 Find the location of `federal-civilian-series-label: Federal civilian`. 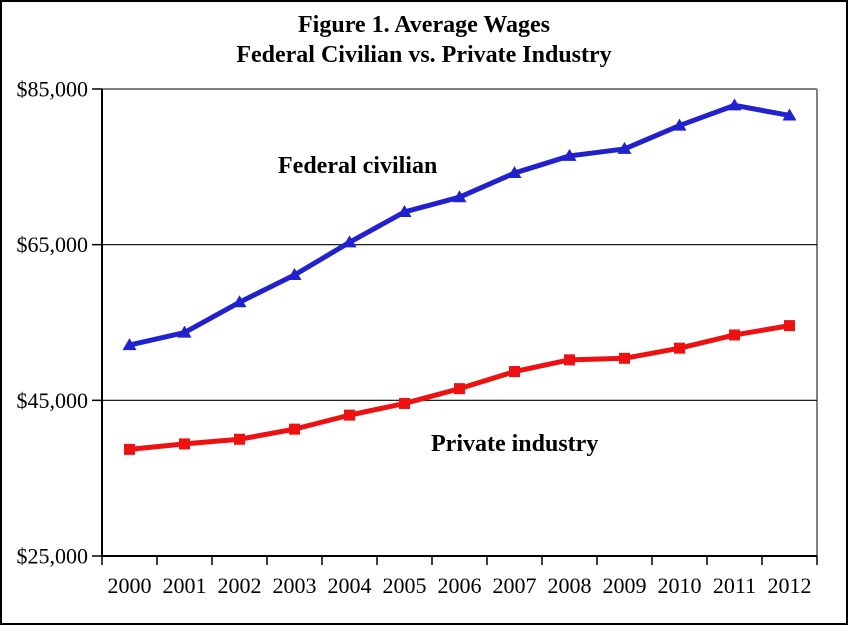

federal-civilian-series-label: Federal civilian is located at coordinates (358, 166).